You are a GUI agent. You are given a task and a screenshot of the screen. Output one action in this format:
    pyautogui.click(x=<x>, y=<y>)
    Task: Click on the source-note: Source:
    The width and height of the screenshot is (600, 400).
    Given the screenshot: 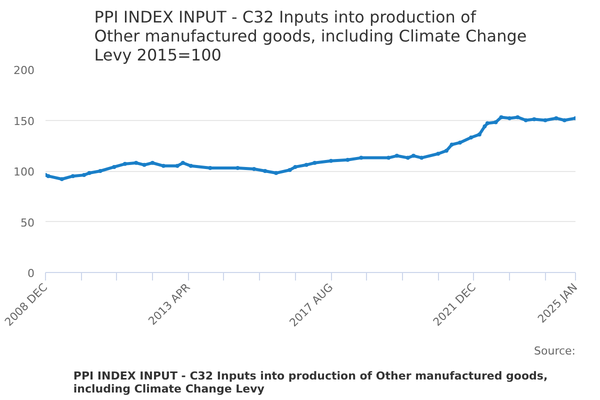 What is the action you would take?
    pyautogui.click(x=555, y=351)
    